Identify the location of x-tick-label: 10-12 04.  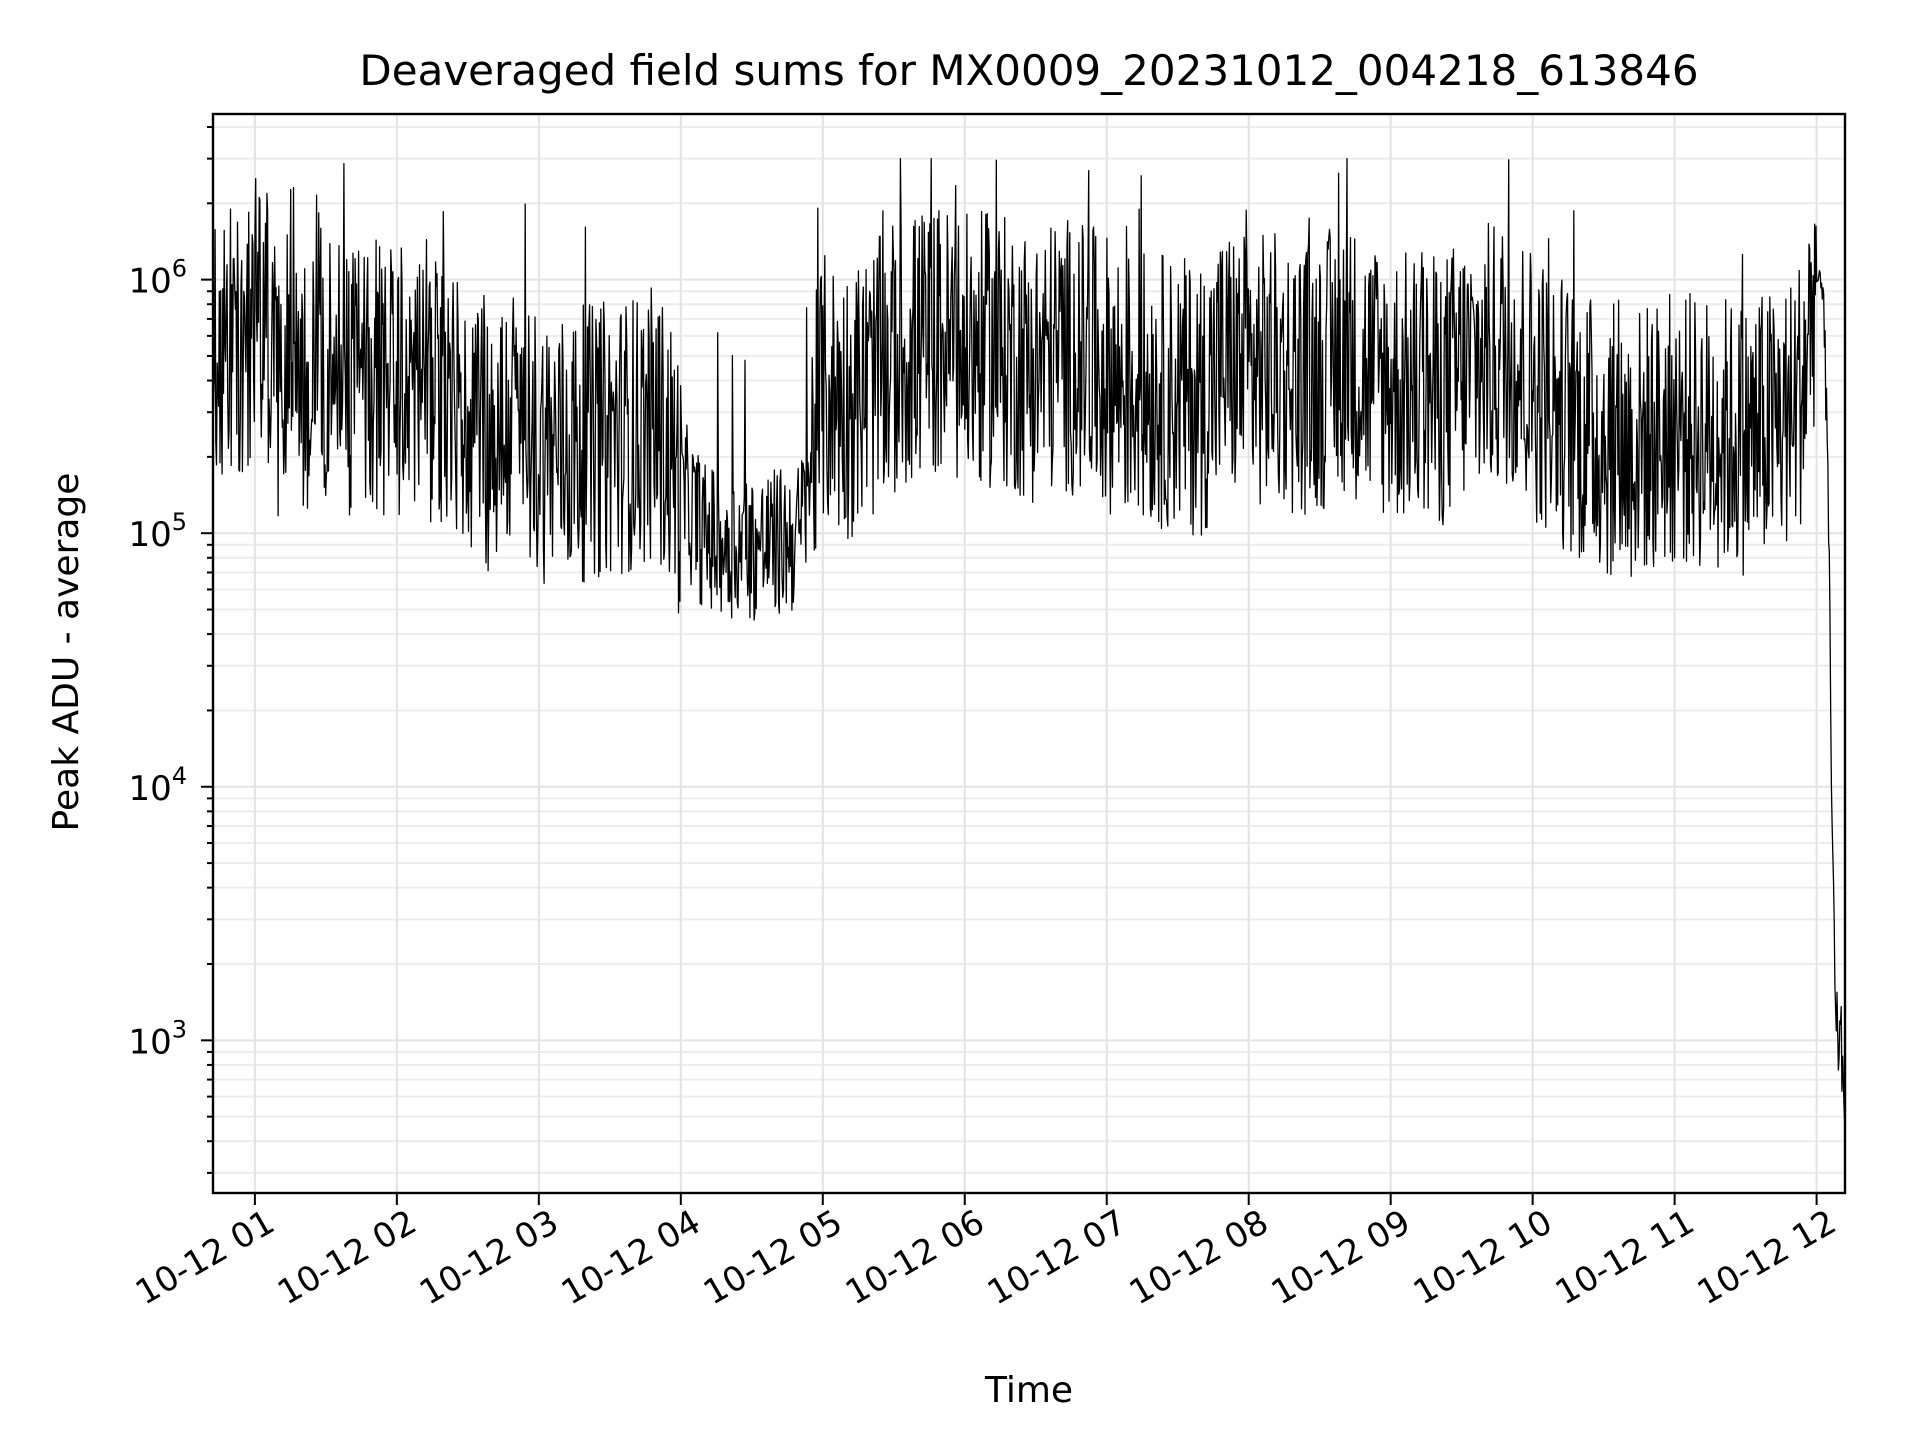
(631, 1257).